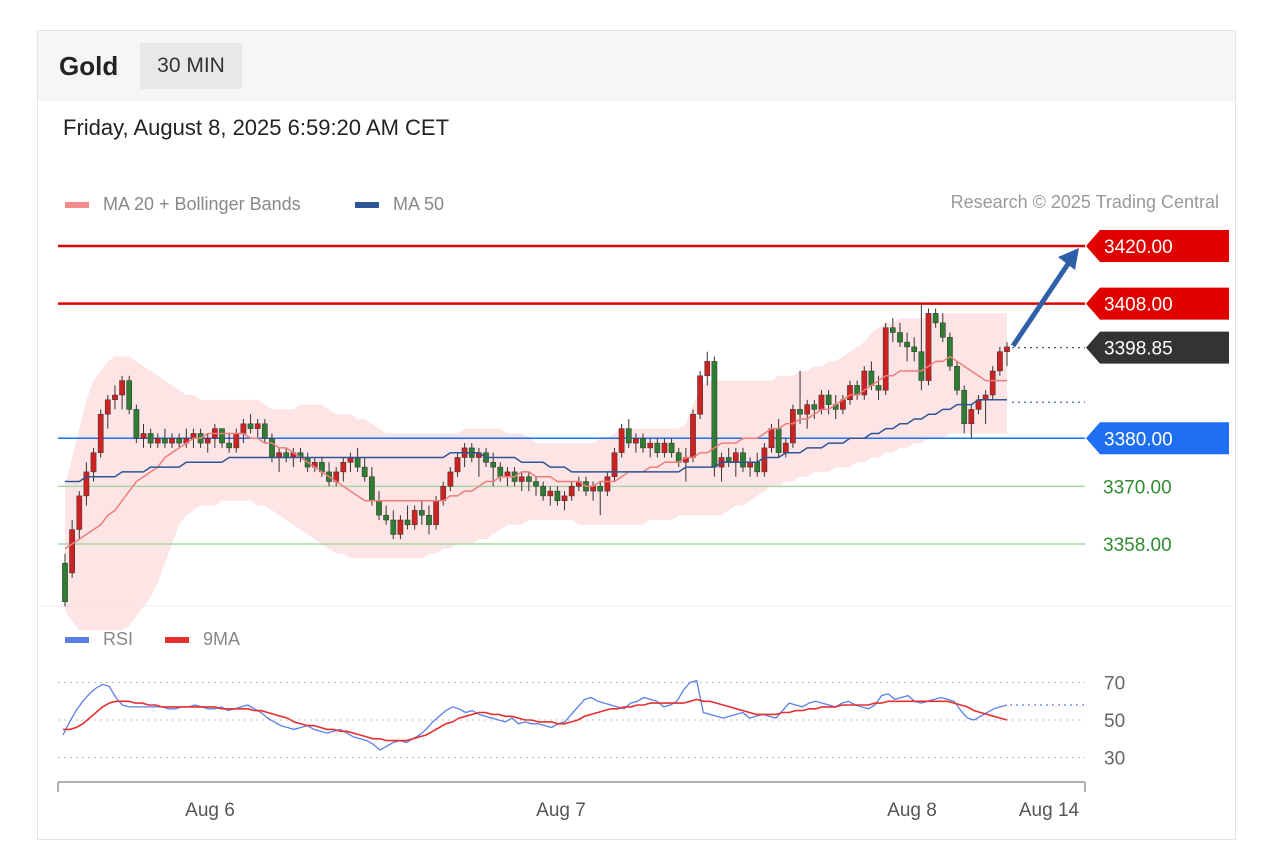 This screenshot has width=1262, height=864. I want to click on timestamp: Friday, August 8, 2025 6:59:20 AM CET, so click(256, 127).